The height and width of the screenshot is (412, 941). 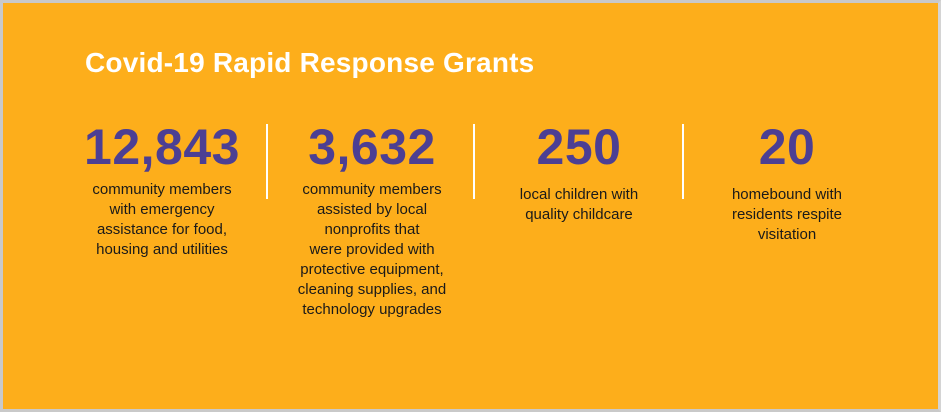 I want to click on stat-value: 250, so click(x=579, y=147).